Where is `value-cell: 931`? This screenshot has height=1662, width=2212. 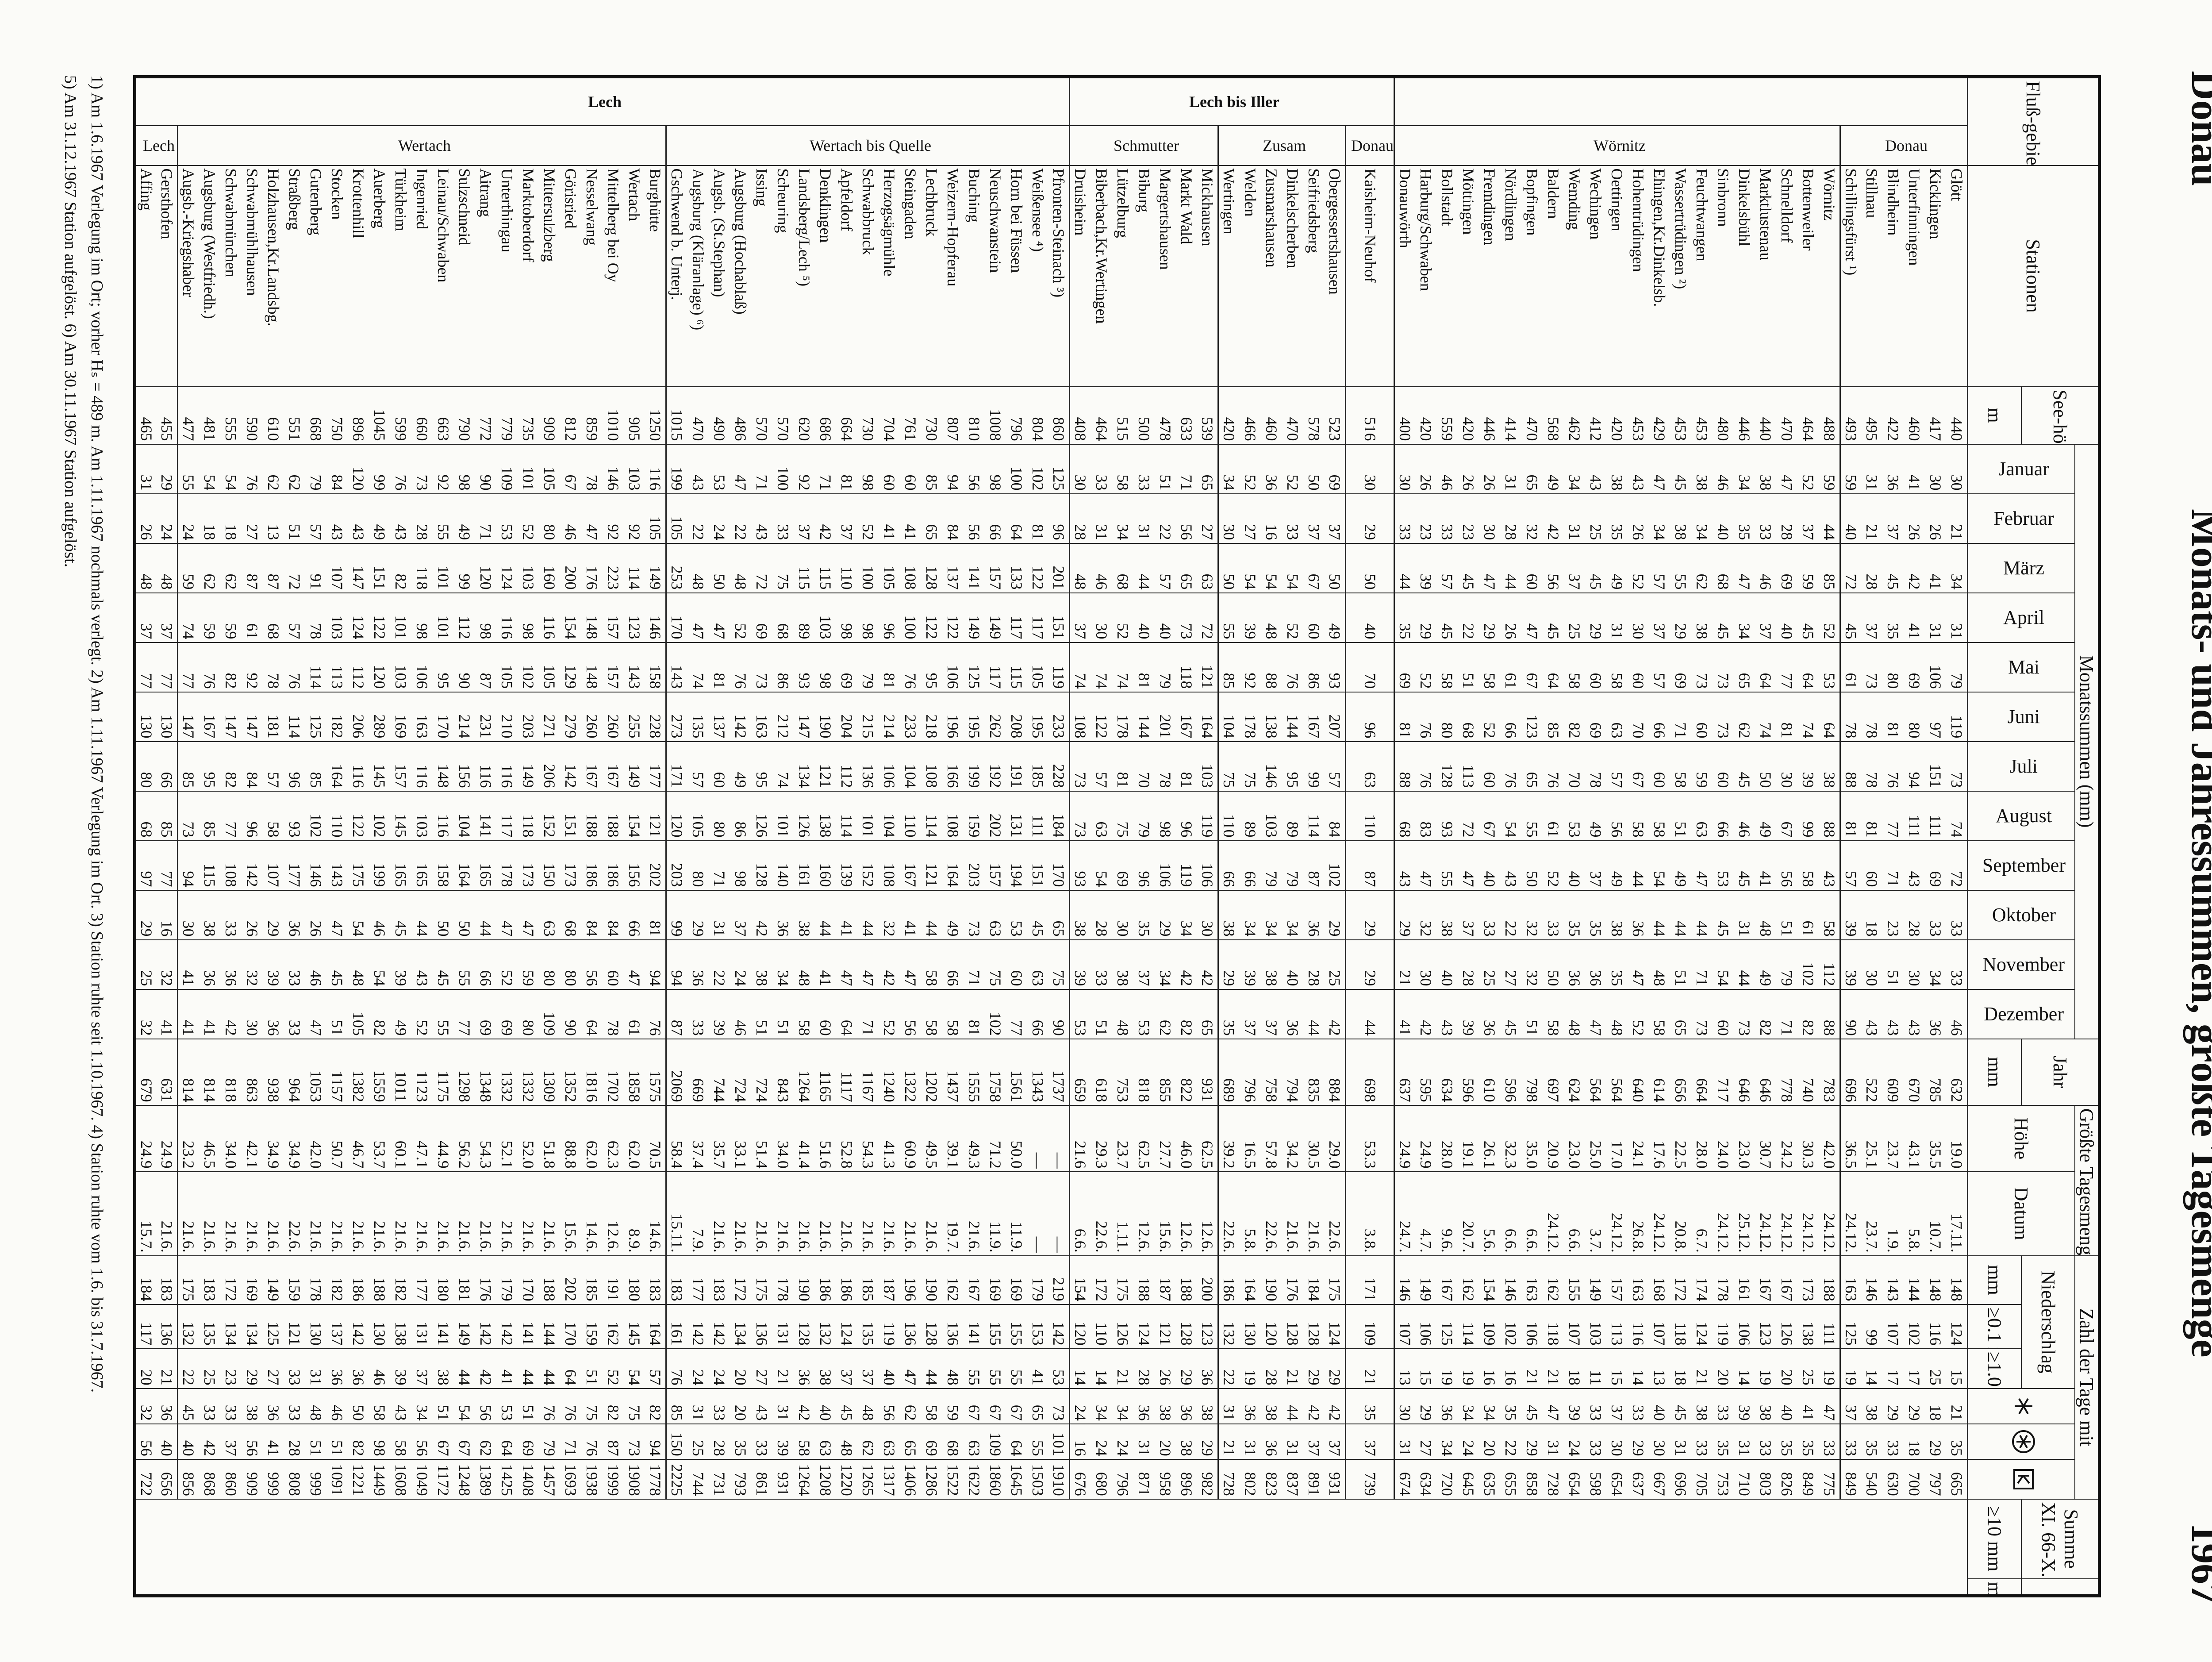 value-cell: 931 is located at coordinates (1207, 1072).